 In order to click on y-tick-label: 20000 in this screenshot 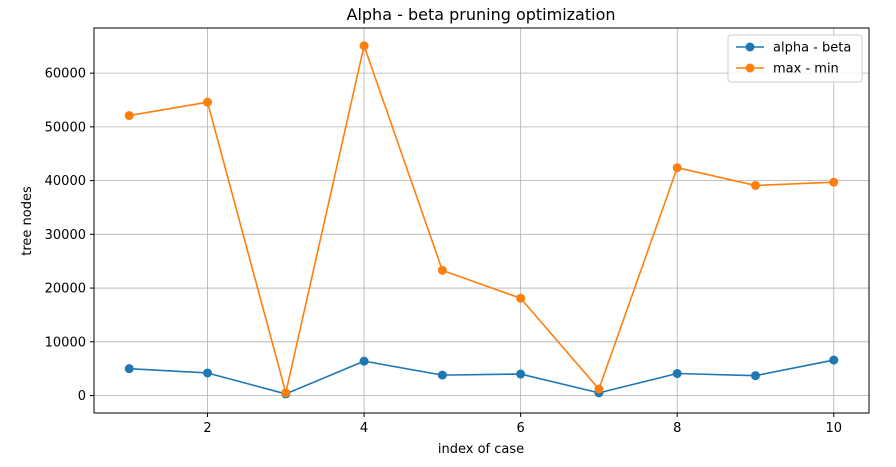, I will do `click(65, 289)`.